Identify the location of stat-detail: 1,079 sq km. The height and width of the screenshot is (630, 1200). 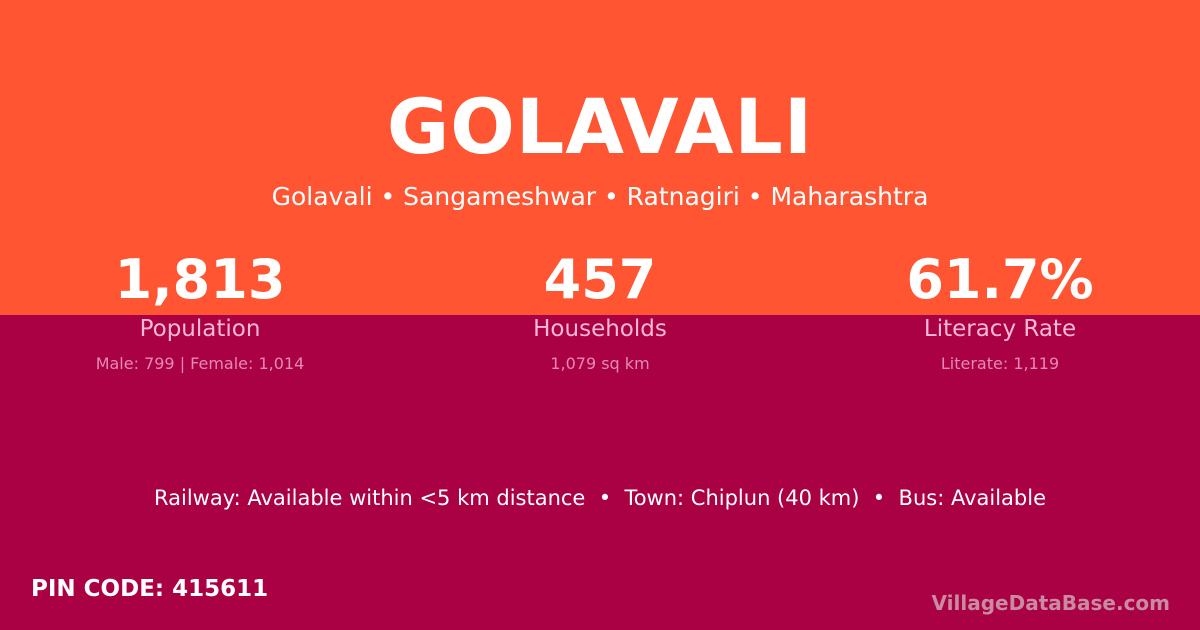
(600, 363).